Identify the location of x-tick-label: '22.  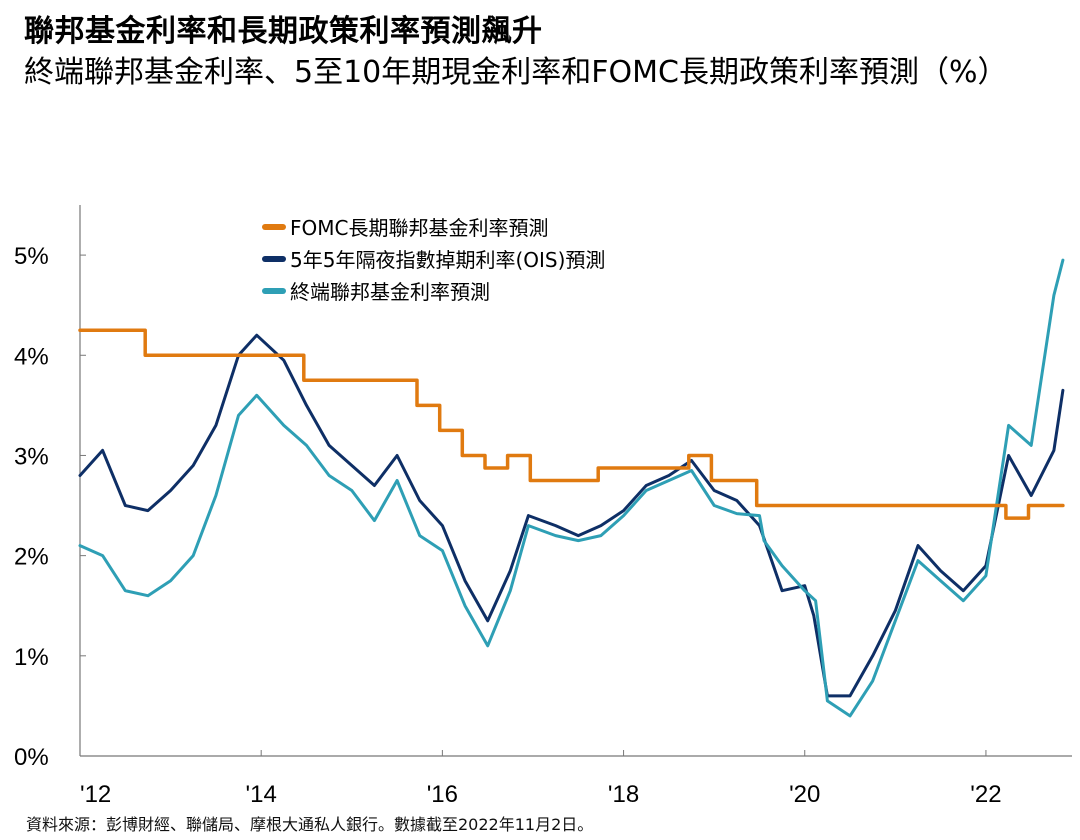
(985, 794).